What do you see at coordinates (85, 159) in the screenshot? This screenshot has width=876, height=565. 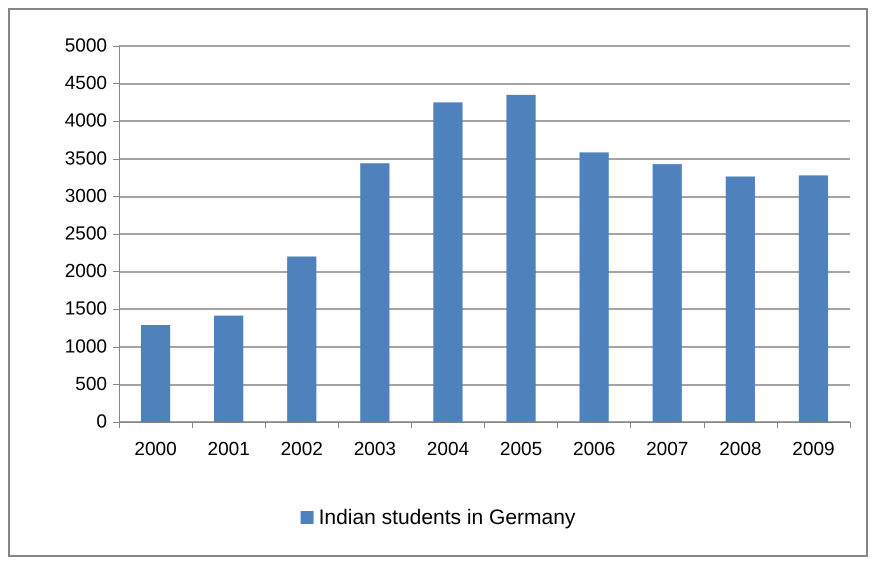 I see `y-tick-label: 3500` at bounding box center [85, 159].